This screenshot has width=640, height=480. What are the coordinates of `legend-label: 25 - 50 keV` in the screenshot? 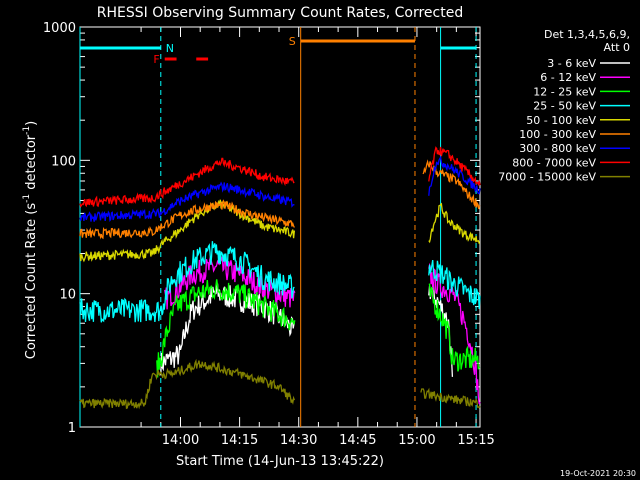 It's located at (564, 106).